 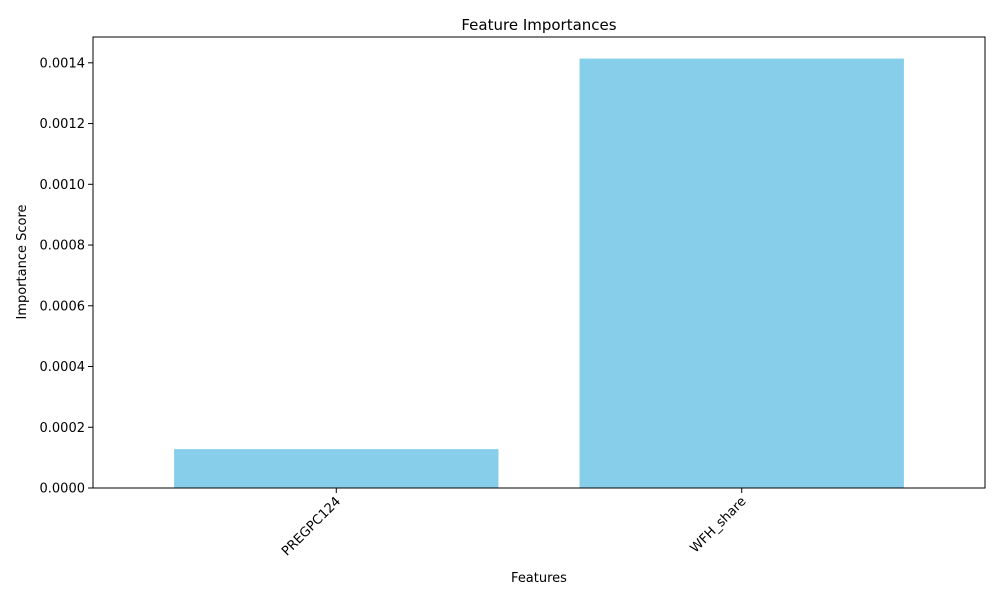 What do you see at coordinates (63, 428) in the screenshot?
I see `y-tick-label: 0.0002` at bounding box center [63, 428].